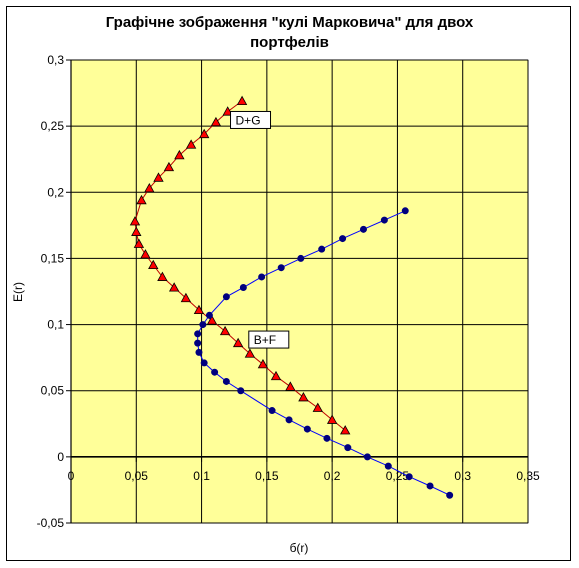 The image size is (579, 568). What do you see at coordinates (201, 476) in the screenshot?
I see `x-tick-label: 0,1` at bounding box center [201, 476].